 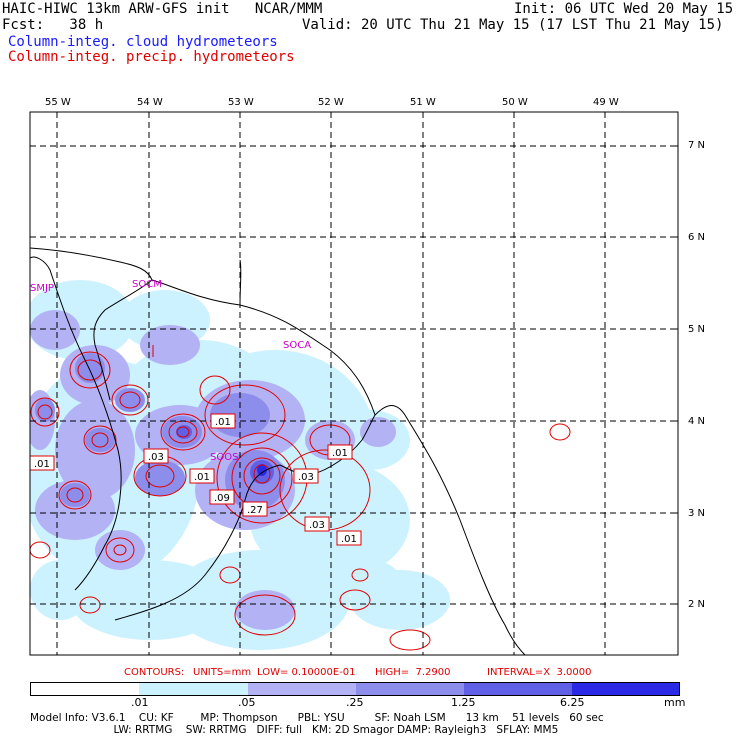 I want to click on station-label: SOCA, so click(x=297, y=345).